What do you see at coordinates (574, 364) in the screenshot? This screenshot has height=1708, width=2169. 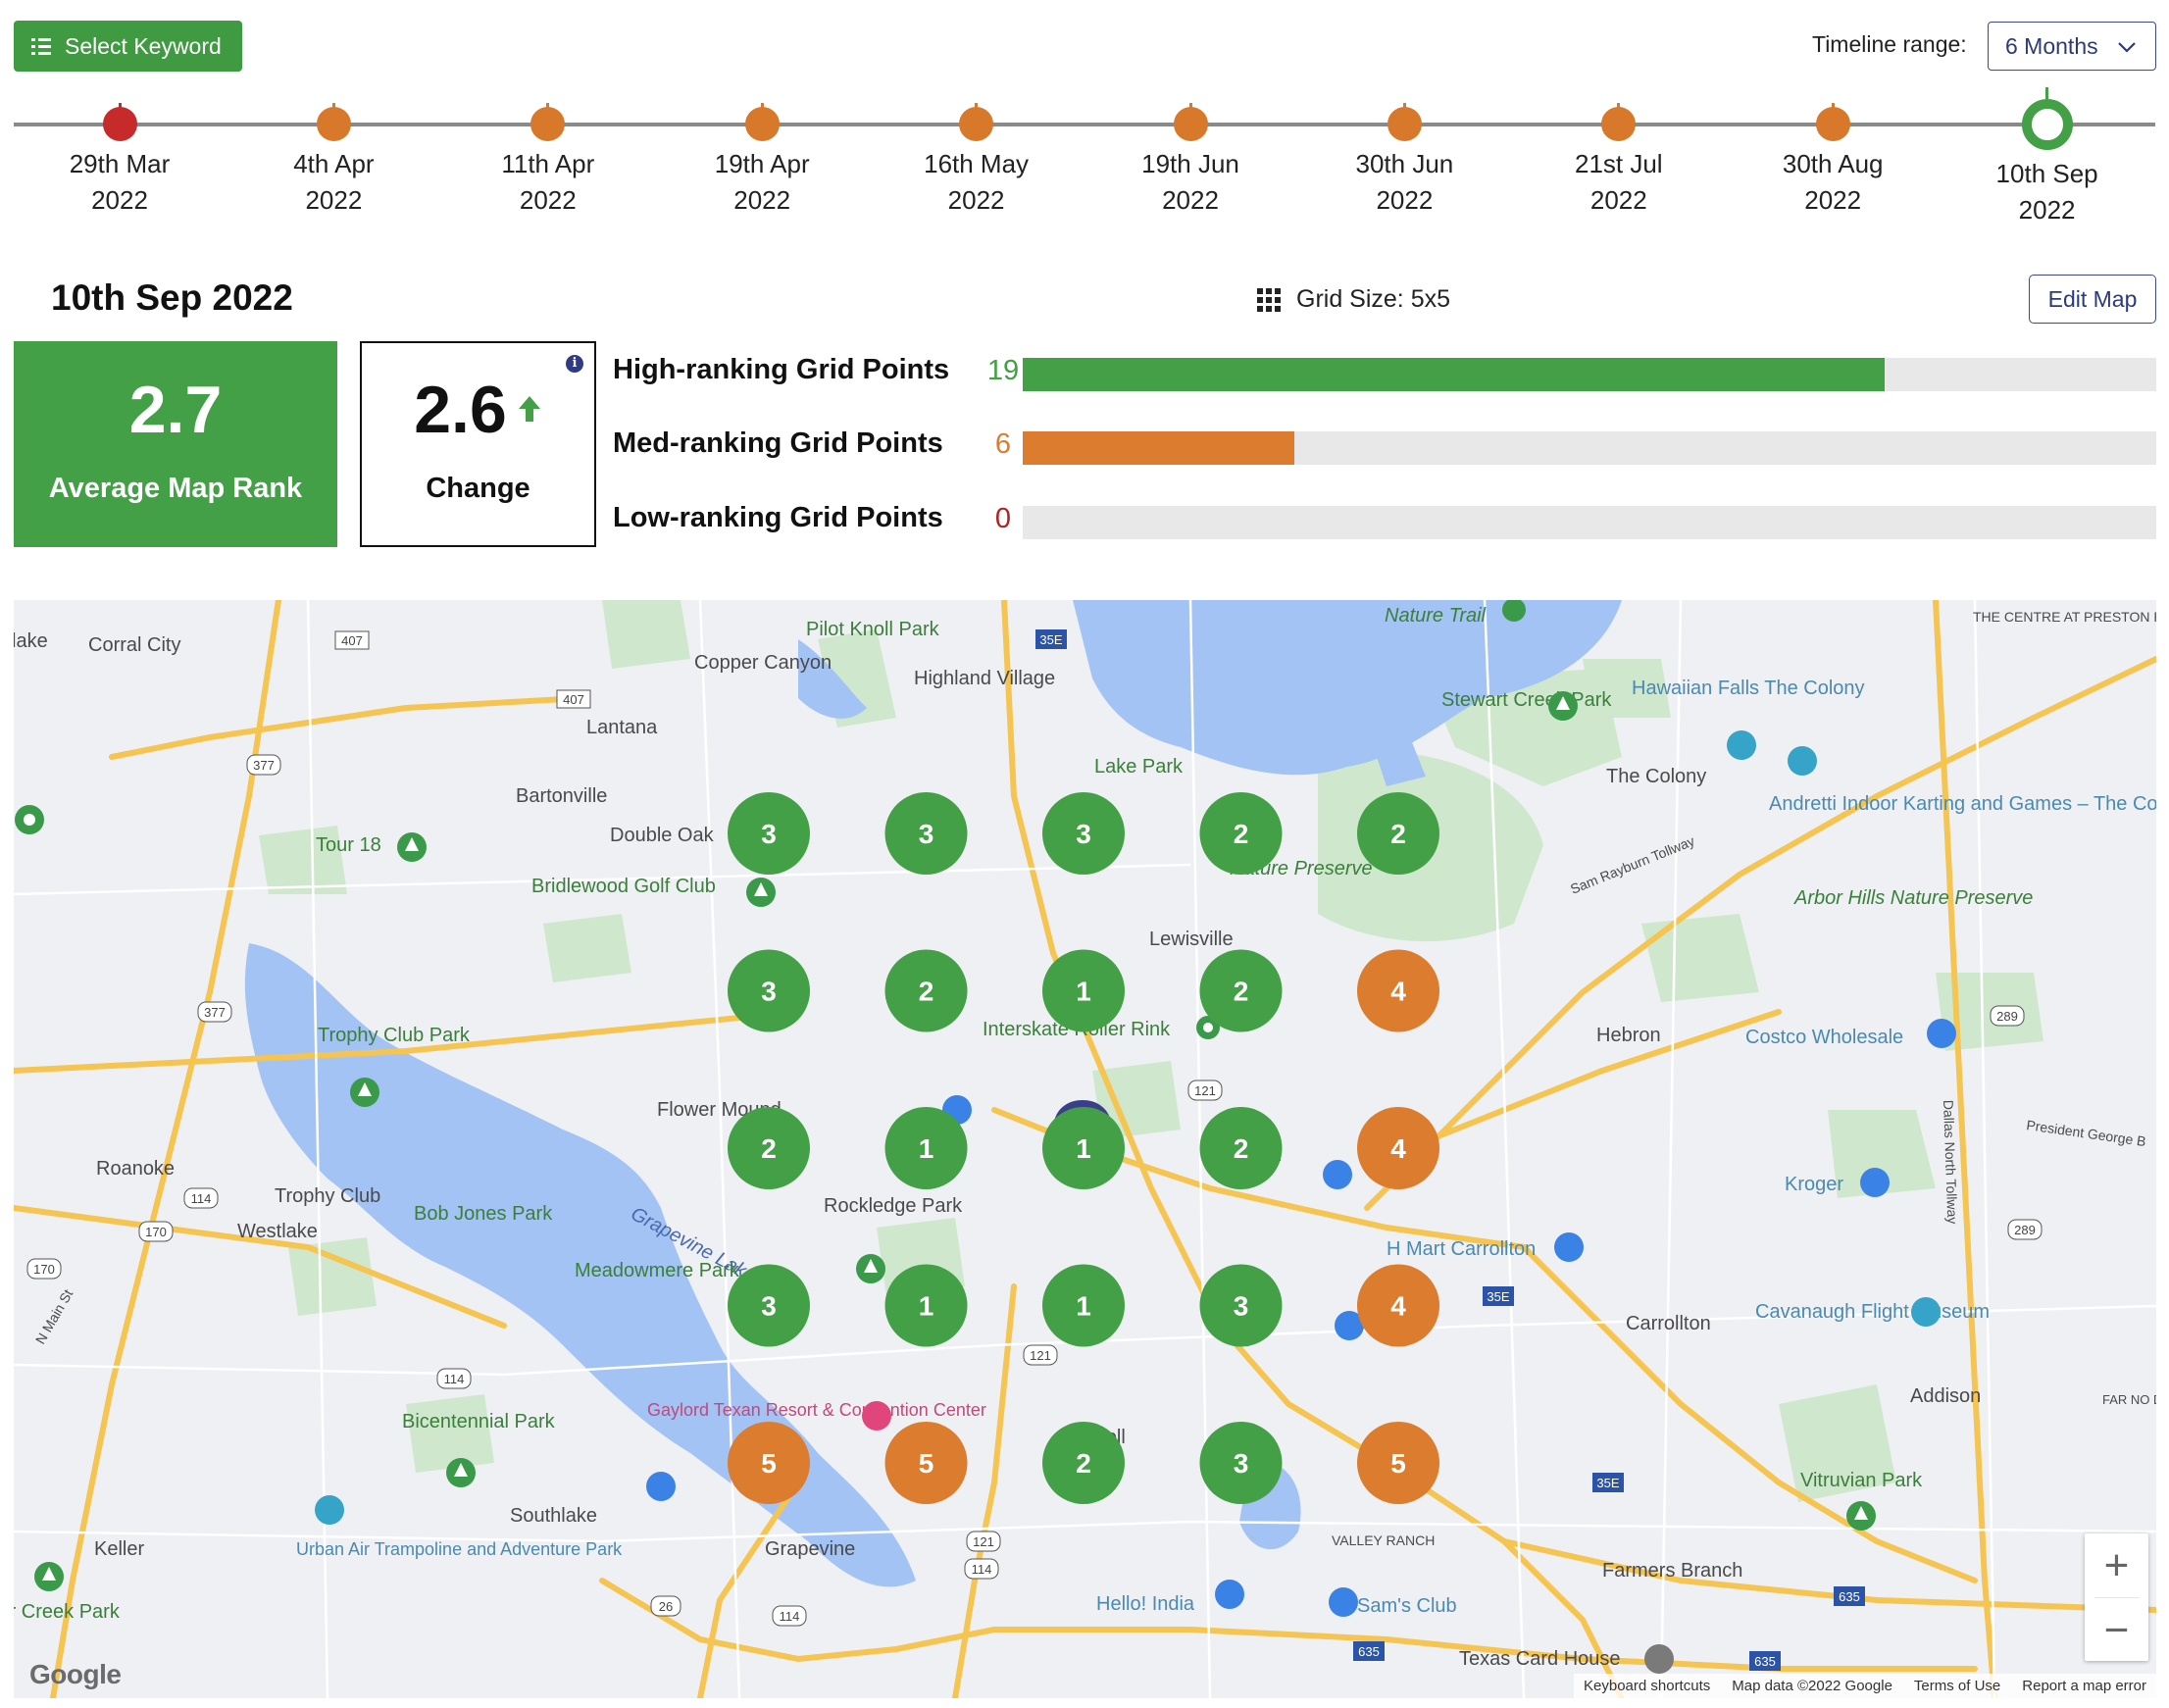 I see `info-icon: i` at bounding box center [574, 364].